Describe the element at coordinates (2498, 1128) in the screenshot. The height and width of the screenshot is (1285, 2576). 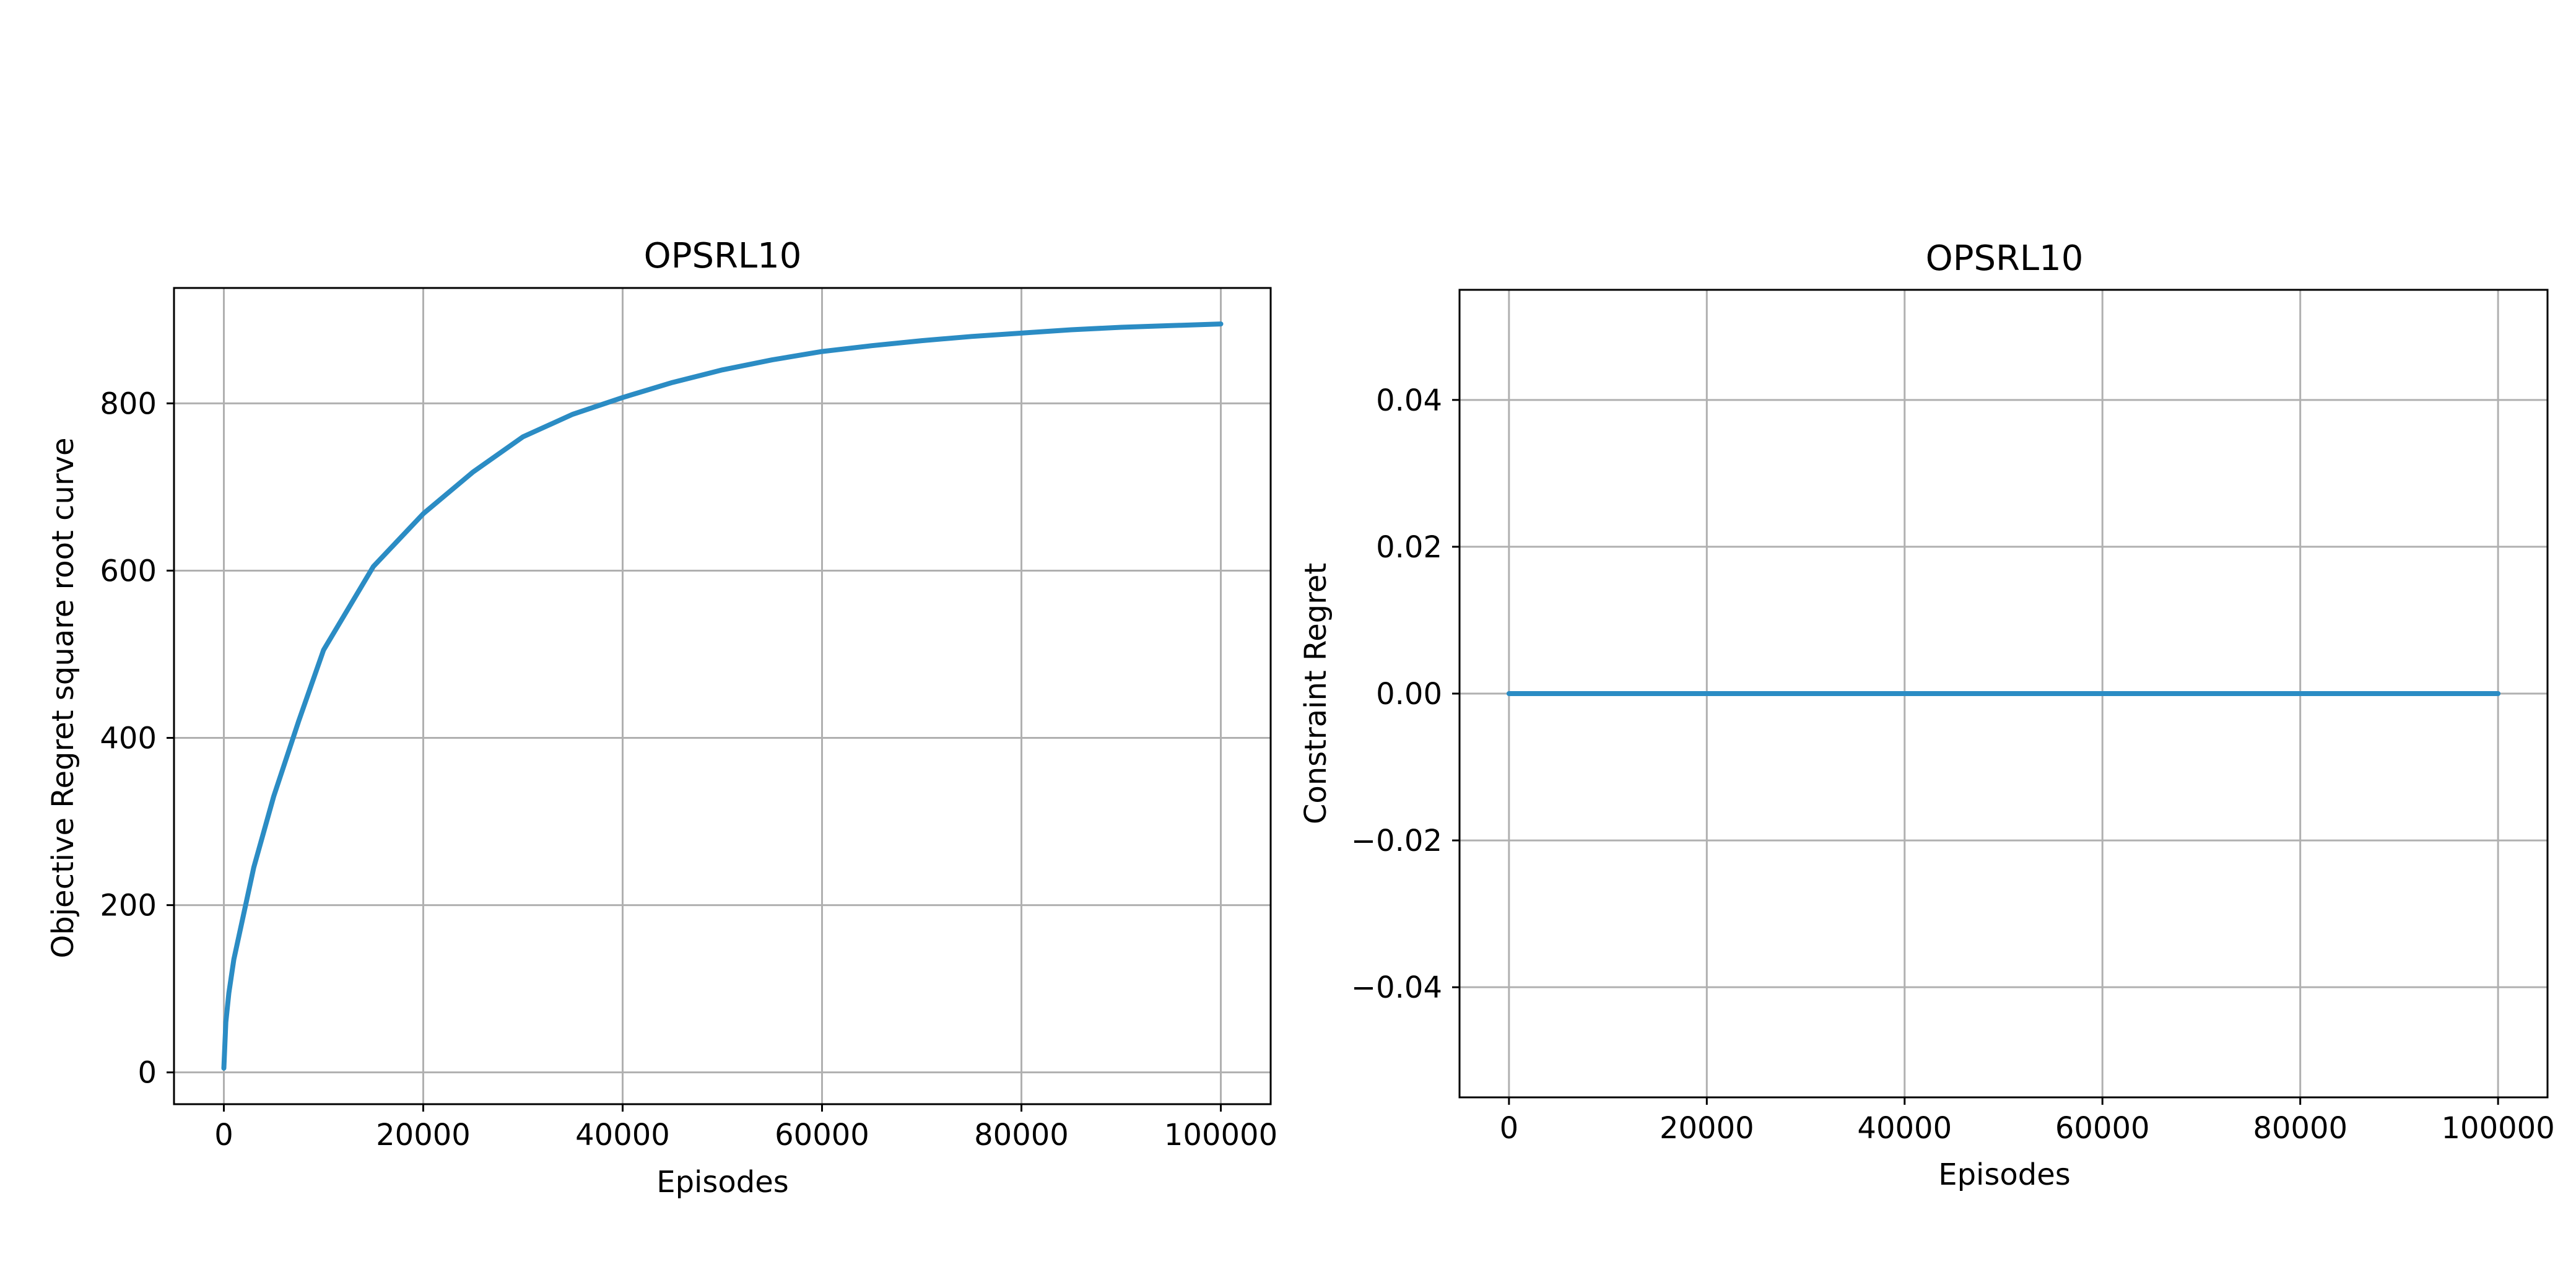
I see `right-chart-x-tick-label: 100000` at that location.